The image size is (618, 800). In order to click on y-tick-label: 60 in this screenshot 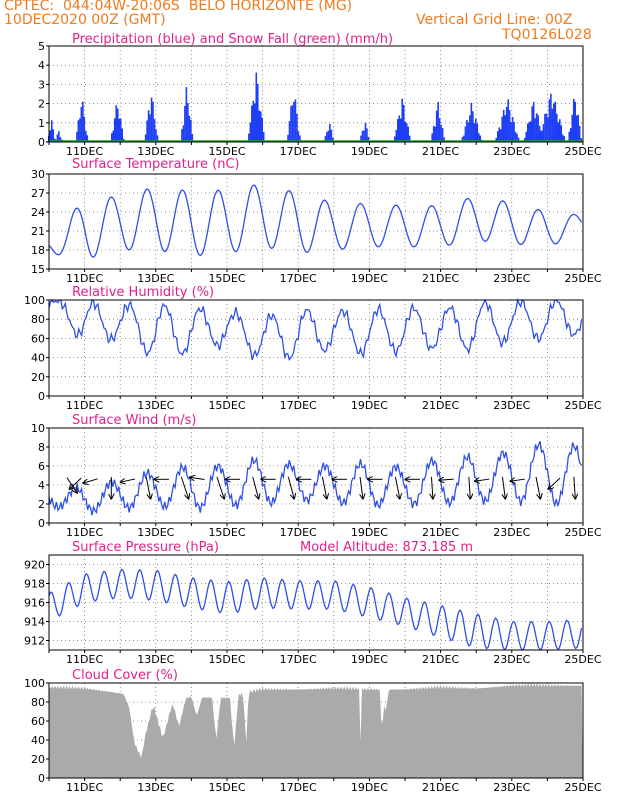, I will do `click(38, 338)`.